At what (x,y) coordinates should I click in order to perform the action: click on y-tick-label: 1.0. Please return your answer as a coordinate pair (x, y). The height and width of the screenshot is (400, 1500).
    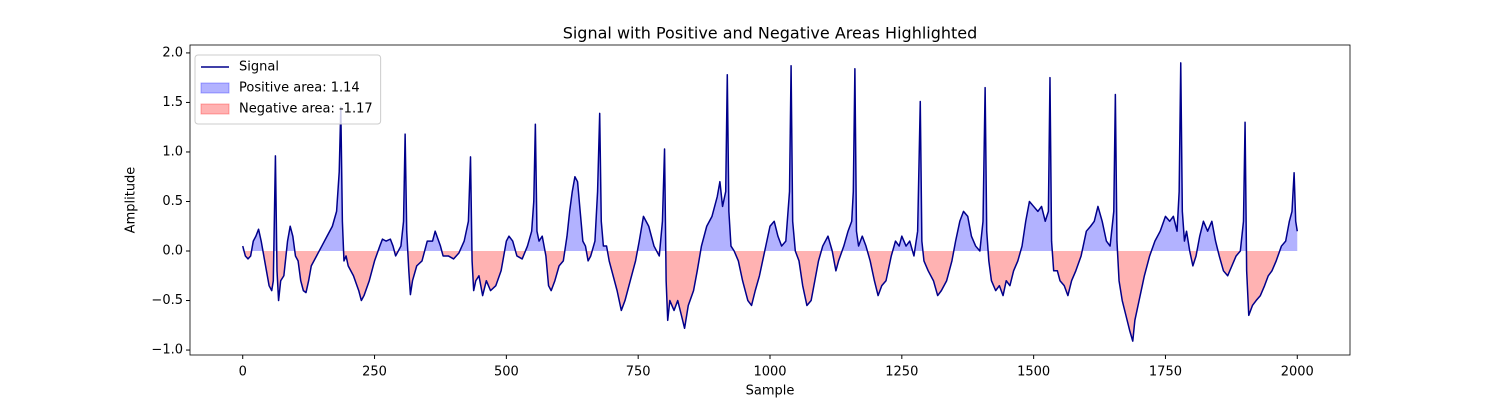
    Looking at the image, I should click on (172, 151).